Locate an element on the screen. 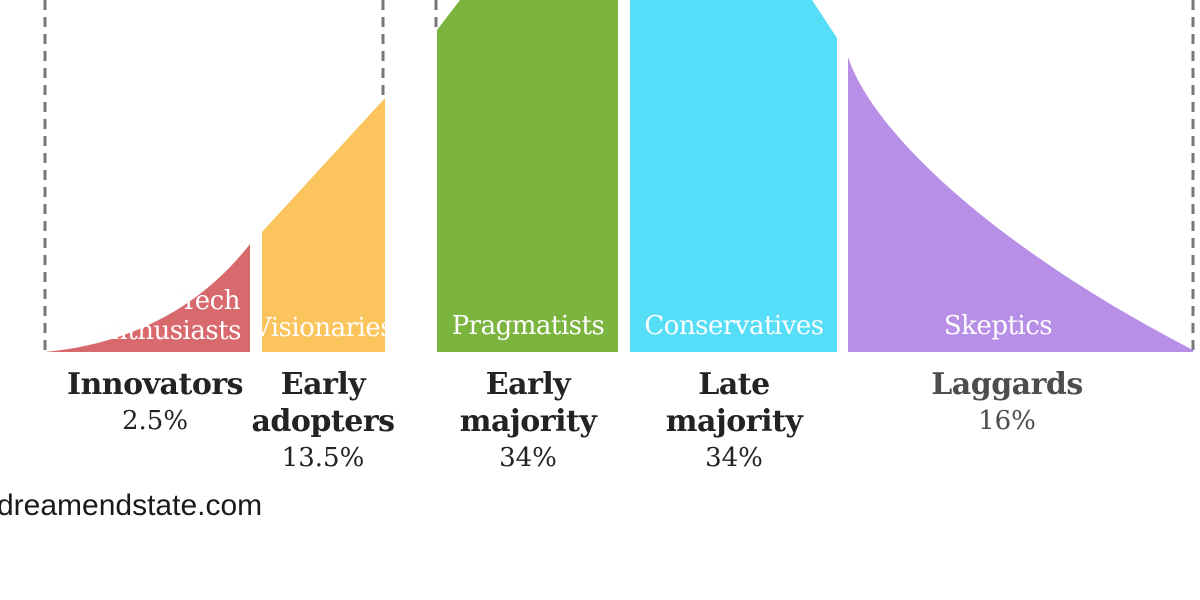 This screenshot has height=600, width=1200. segment-early-majority-area is located at coordinates (527, 176).